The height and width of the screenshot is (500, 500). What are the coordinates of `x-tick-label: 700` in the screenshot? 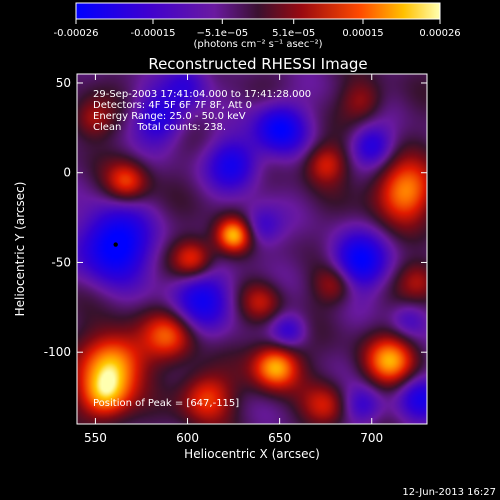 It's located at (371, 438).